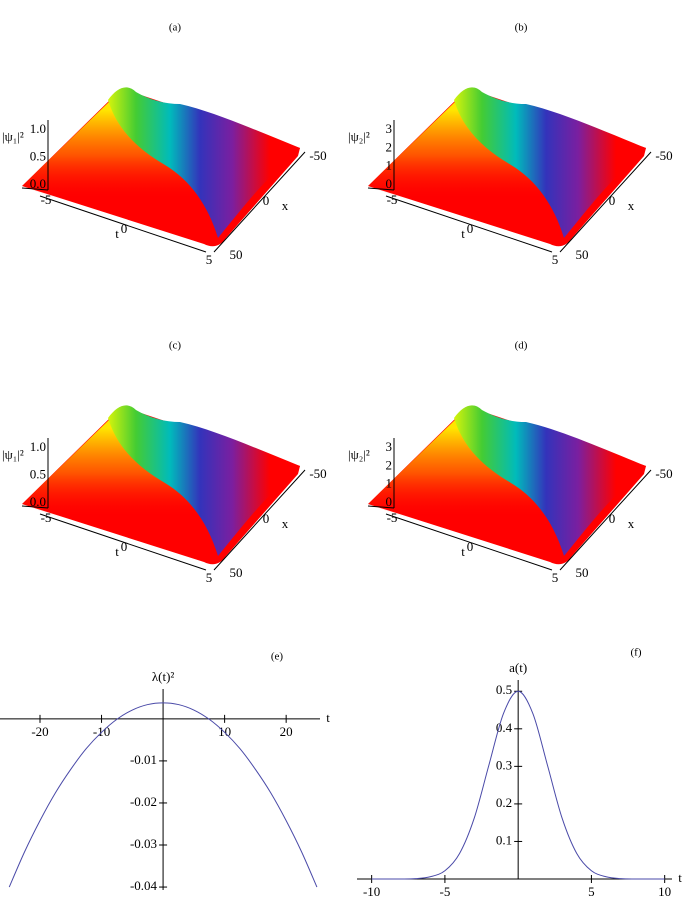  Describe the element at coordinates (143, 843) in the screenshot. I see `y-tick-label: -0.03` at that location.